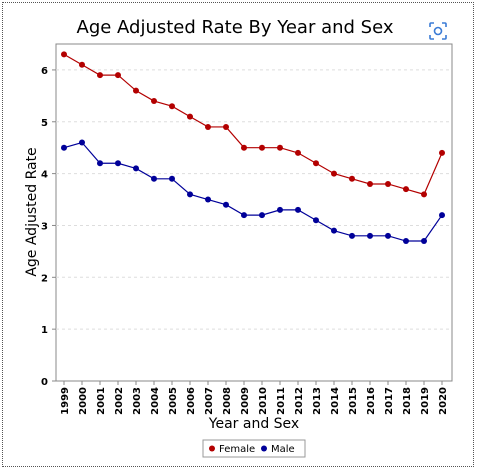  What do you see at coordinates (424, 241) in the screenshot?
I see `male-point-2019` at bounding box center [424, 241].